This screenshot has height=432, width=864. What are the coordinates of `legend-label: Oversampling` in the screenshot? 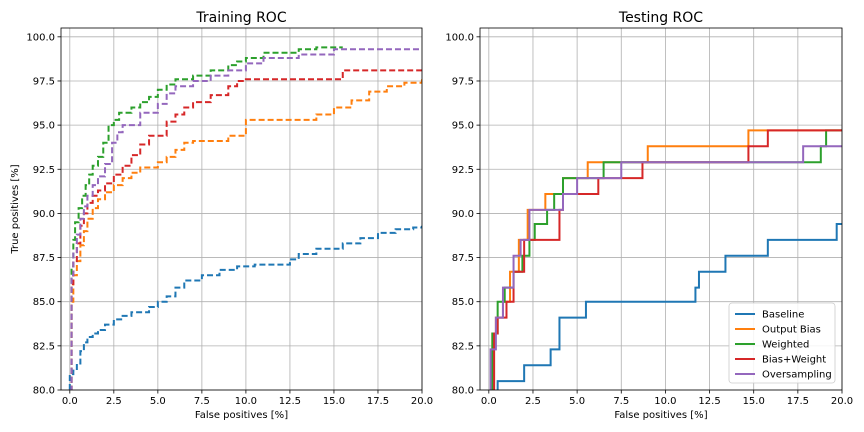 It's located at (797, 375).